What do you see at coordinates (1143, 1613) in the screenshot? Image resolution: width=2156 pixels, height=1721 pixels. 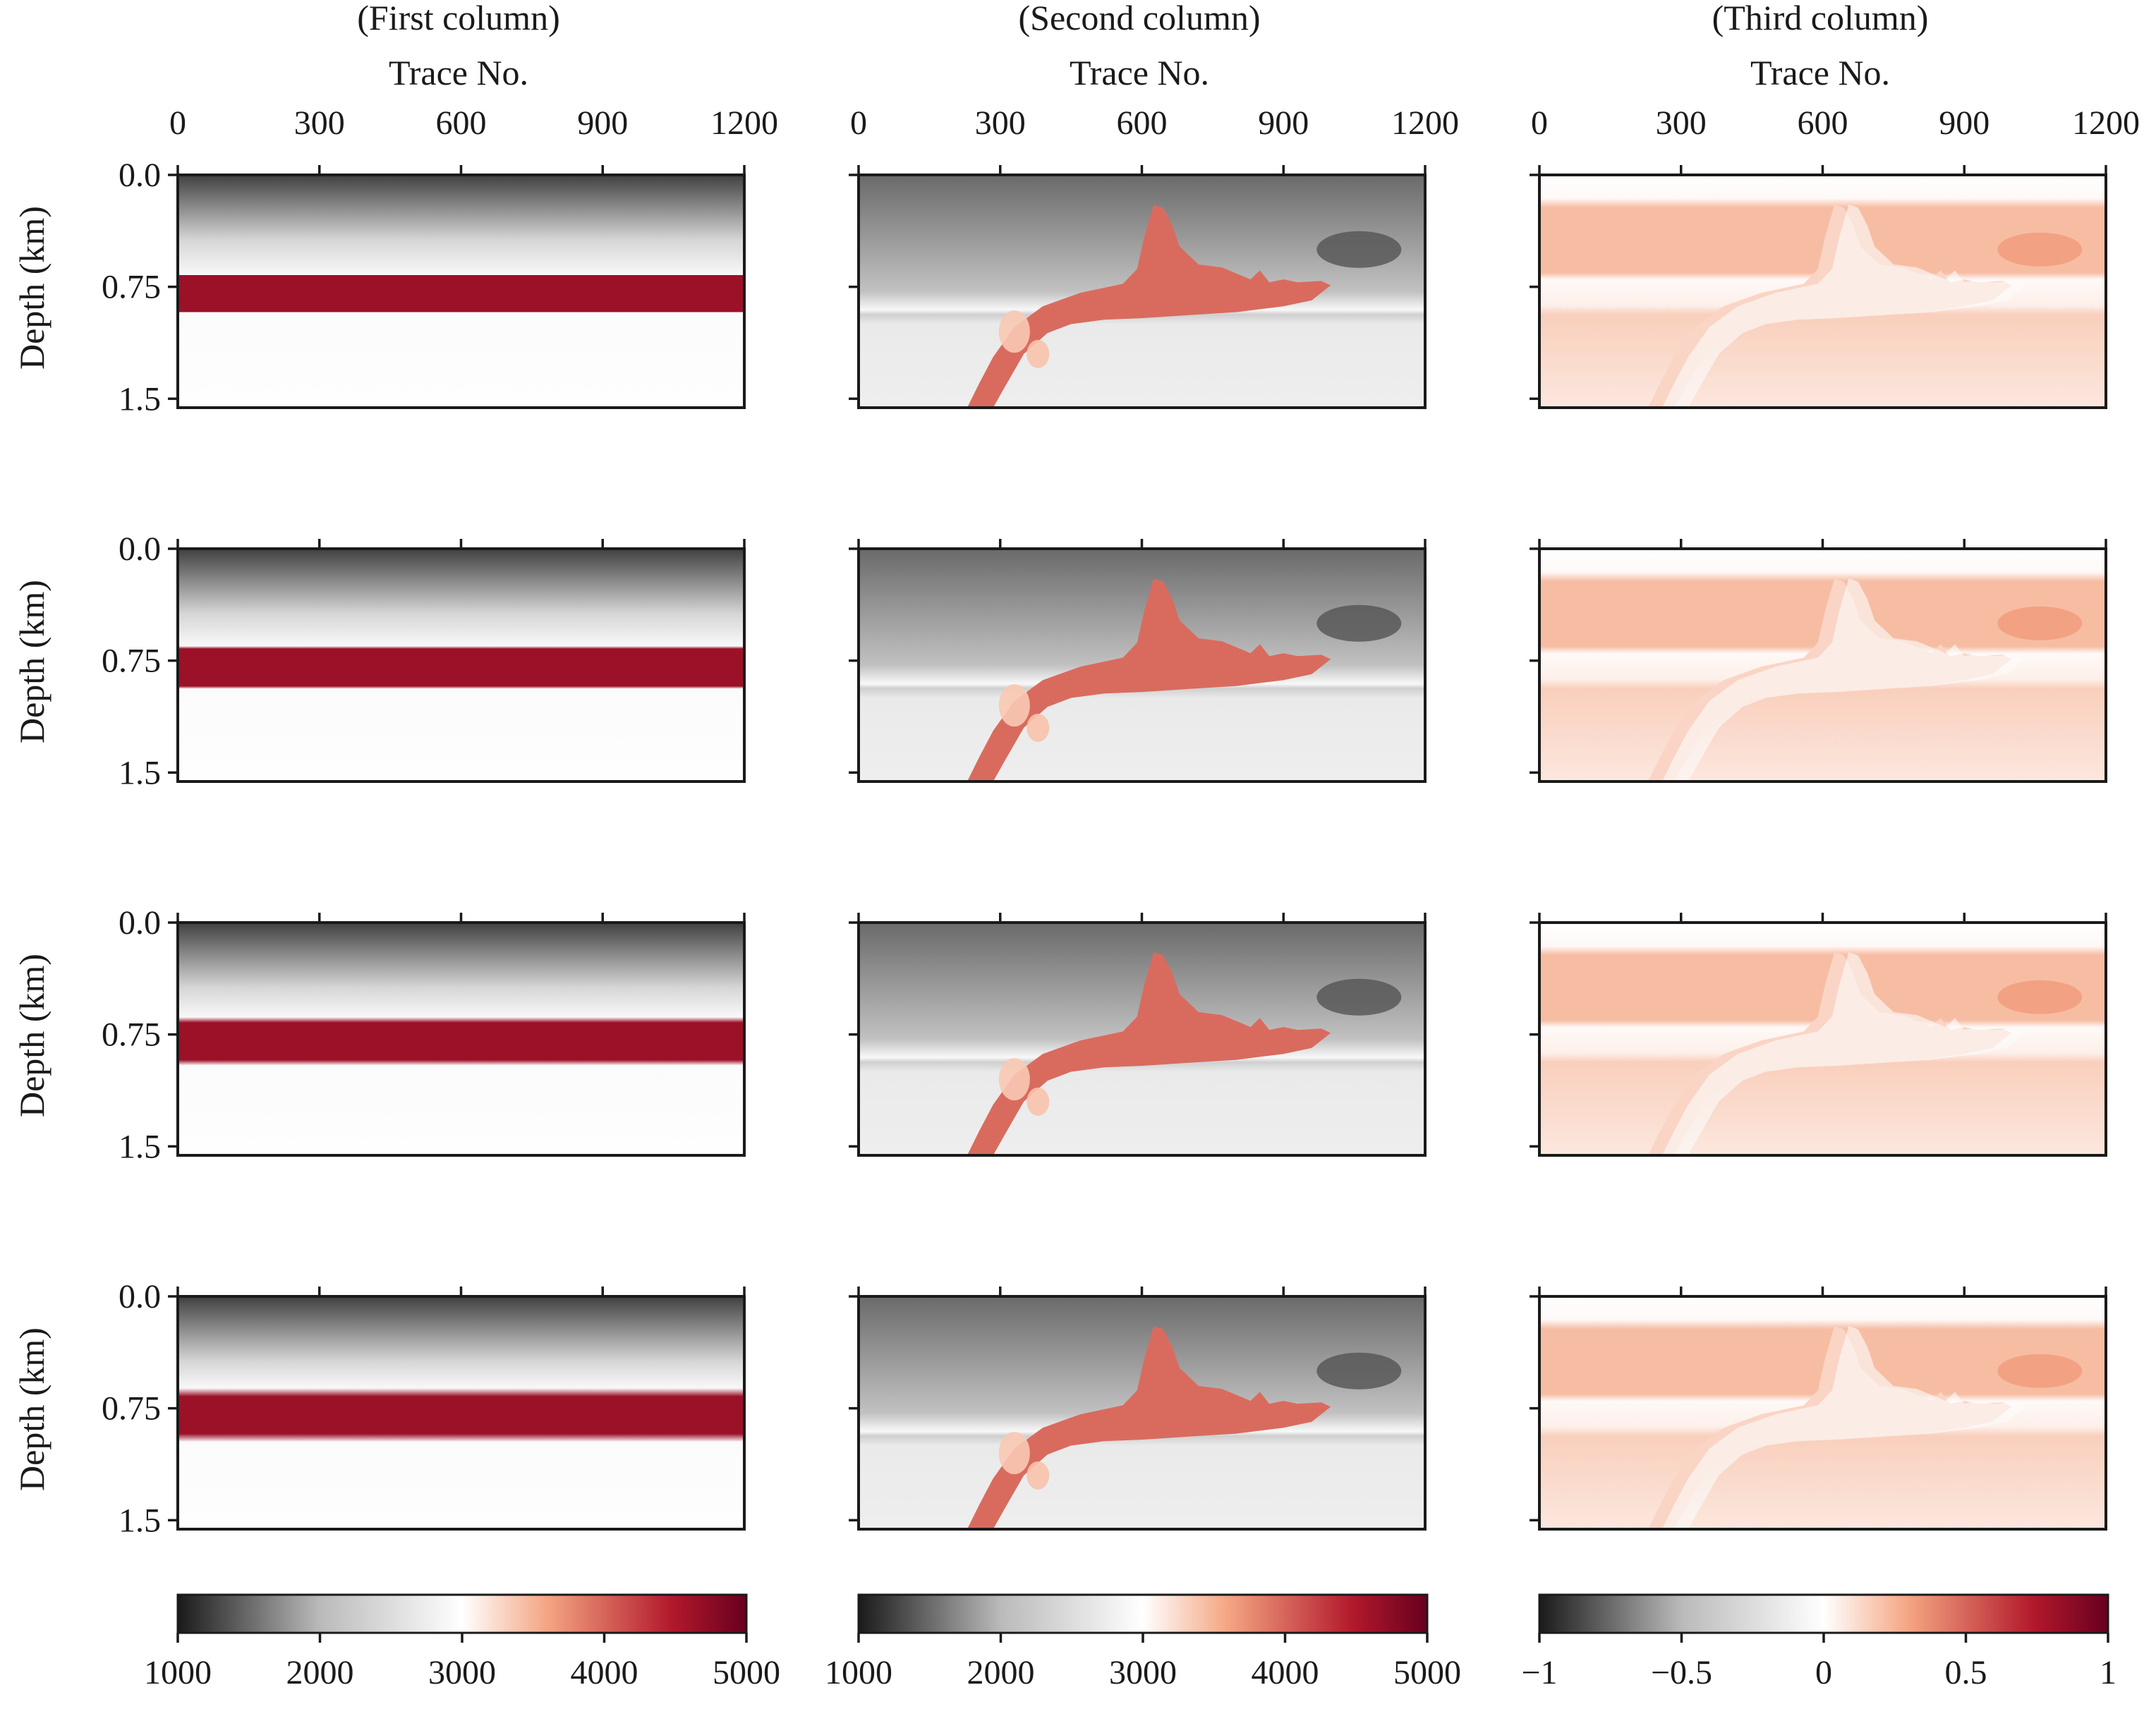 I see `colorbar-gradient` at bounding box center [1143, 1613].